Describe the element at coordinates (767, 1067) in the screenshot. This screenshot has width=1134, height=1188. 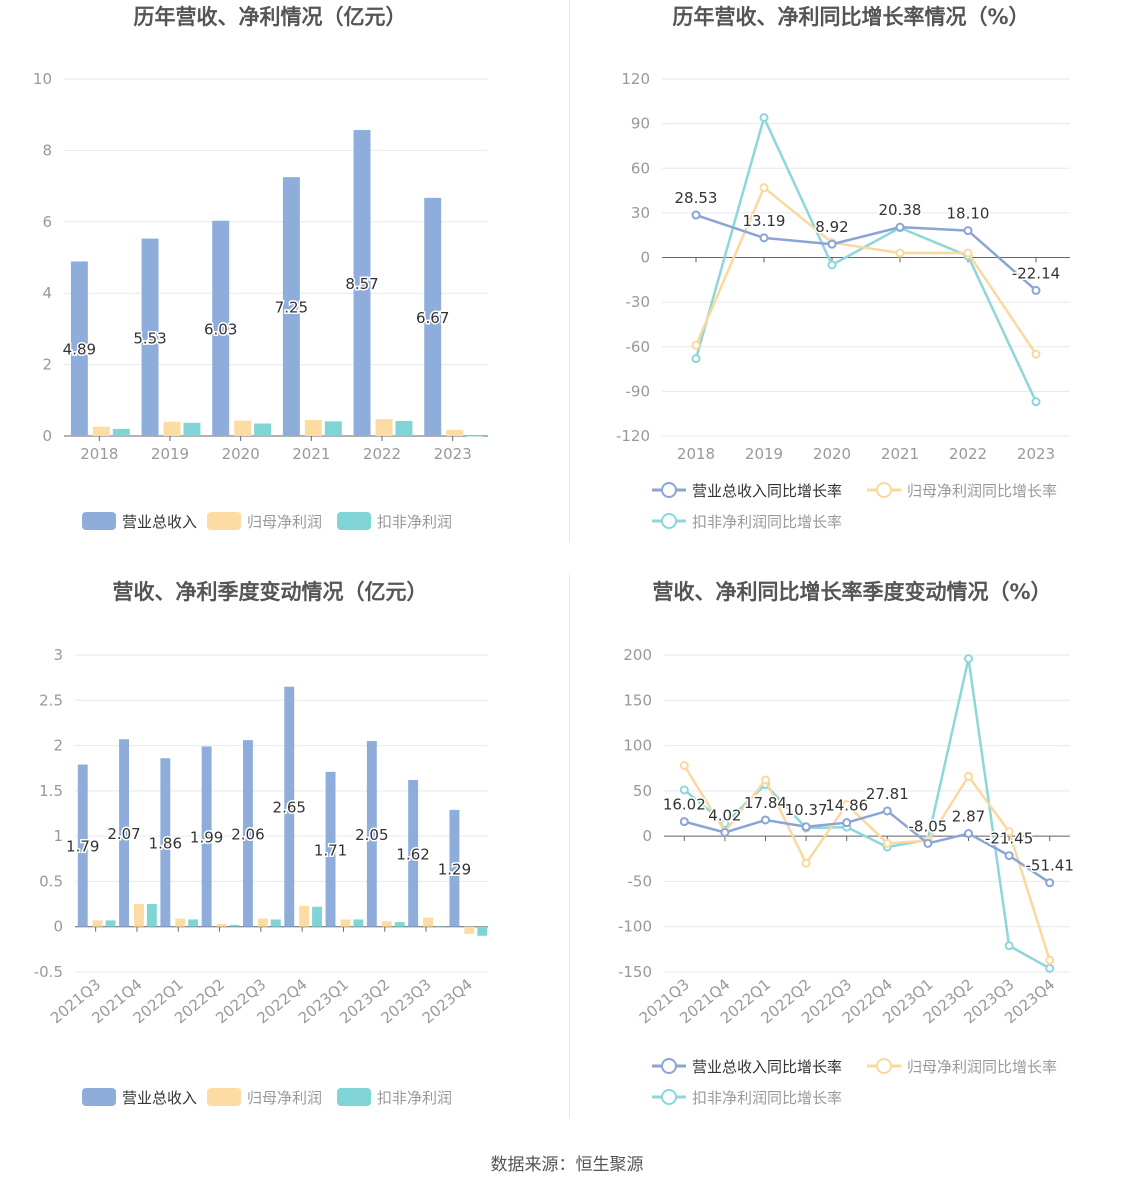
I see `legend-label: 营业总收入同比增长率` at that location.